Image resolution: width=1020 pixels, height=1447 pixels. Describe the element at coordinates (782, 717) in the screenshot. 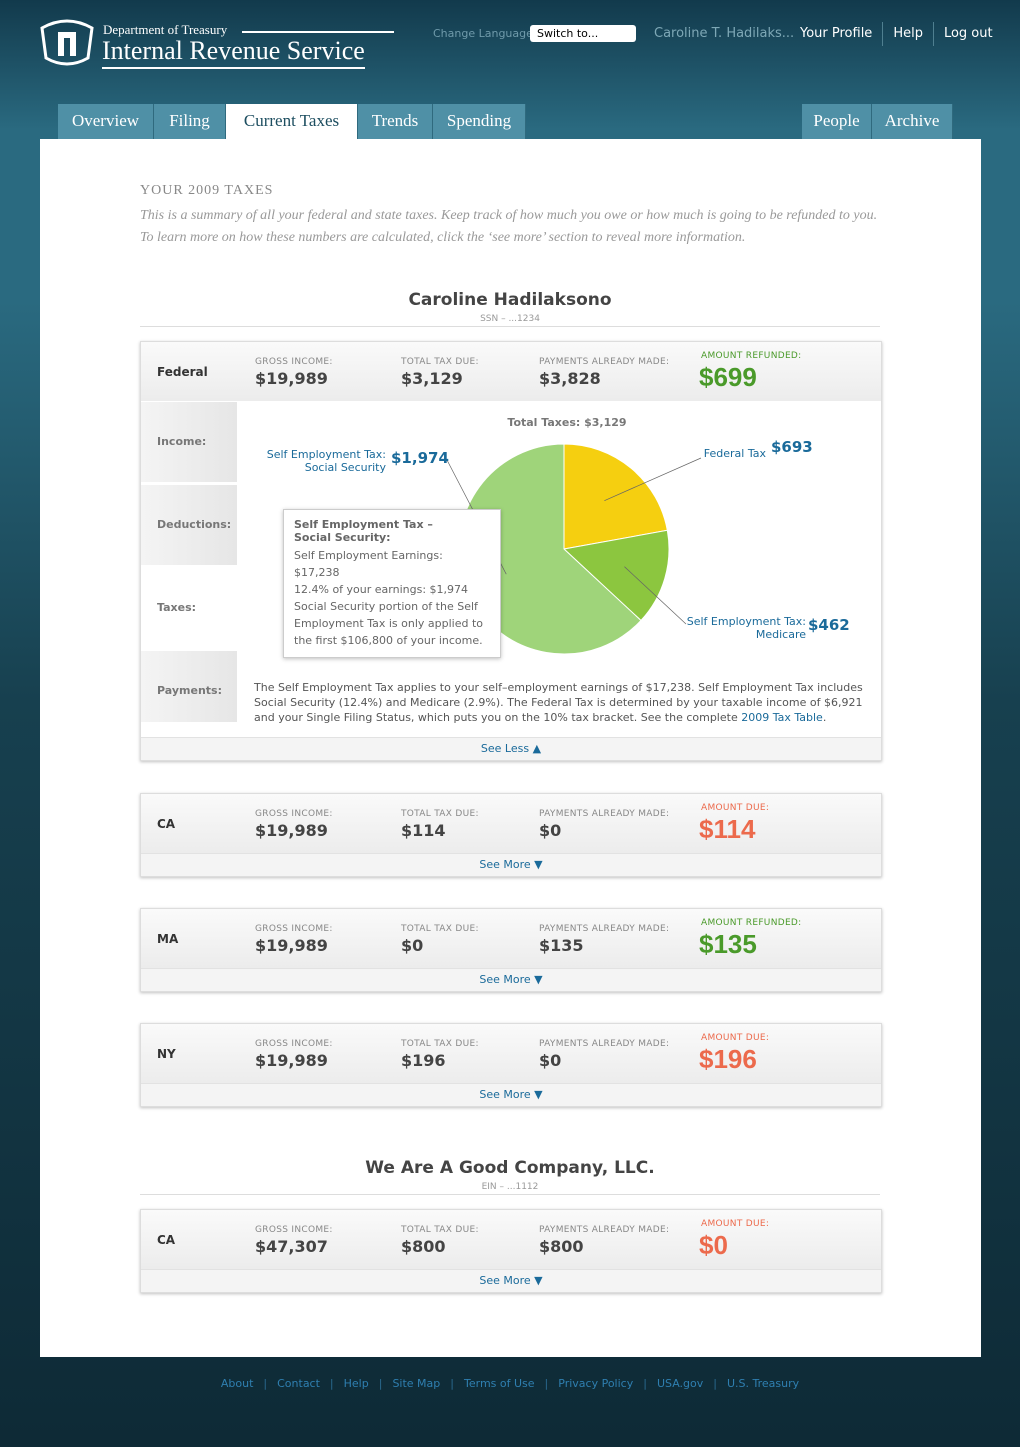

I see `note-link: 2009 Tax Table` at that location.